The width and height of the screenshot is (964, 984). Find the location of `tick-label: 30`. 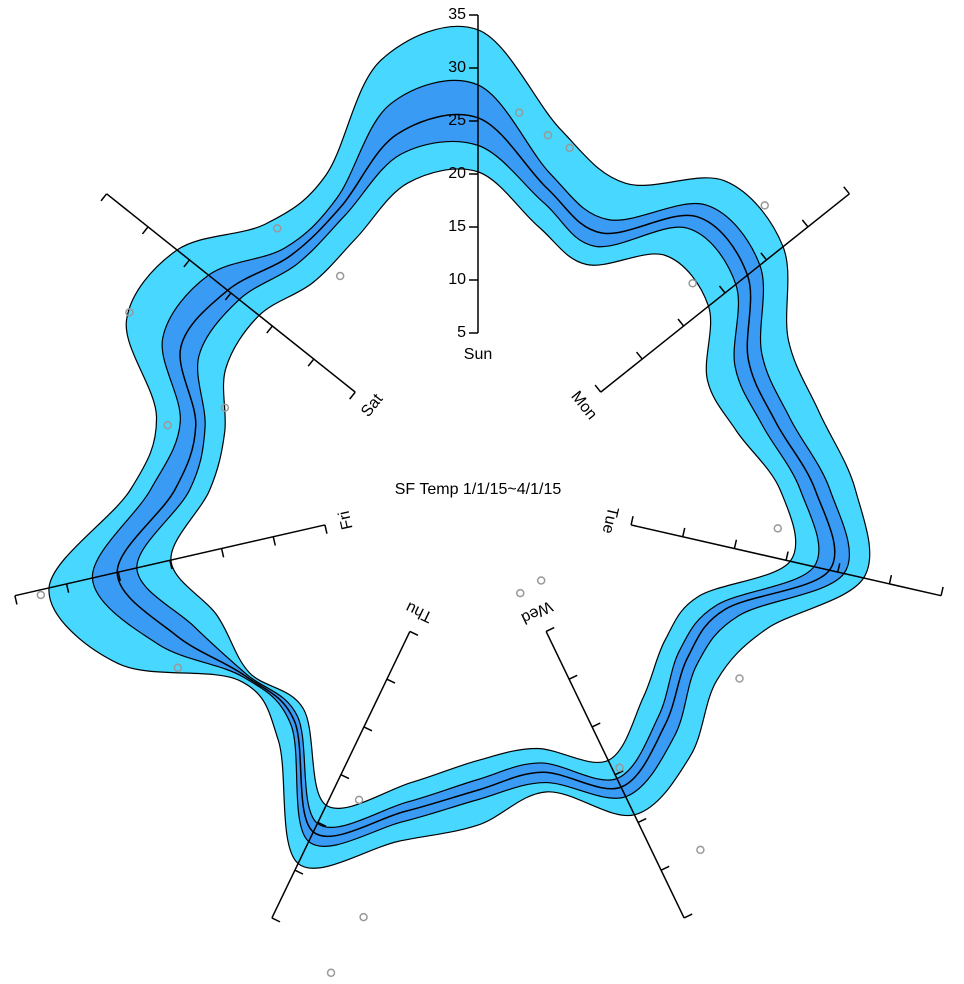

tick-label: 30 is located at coordinates (457, 67).